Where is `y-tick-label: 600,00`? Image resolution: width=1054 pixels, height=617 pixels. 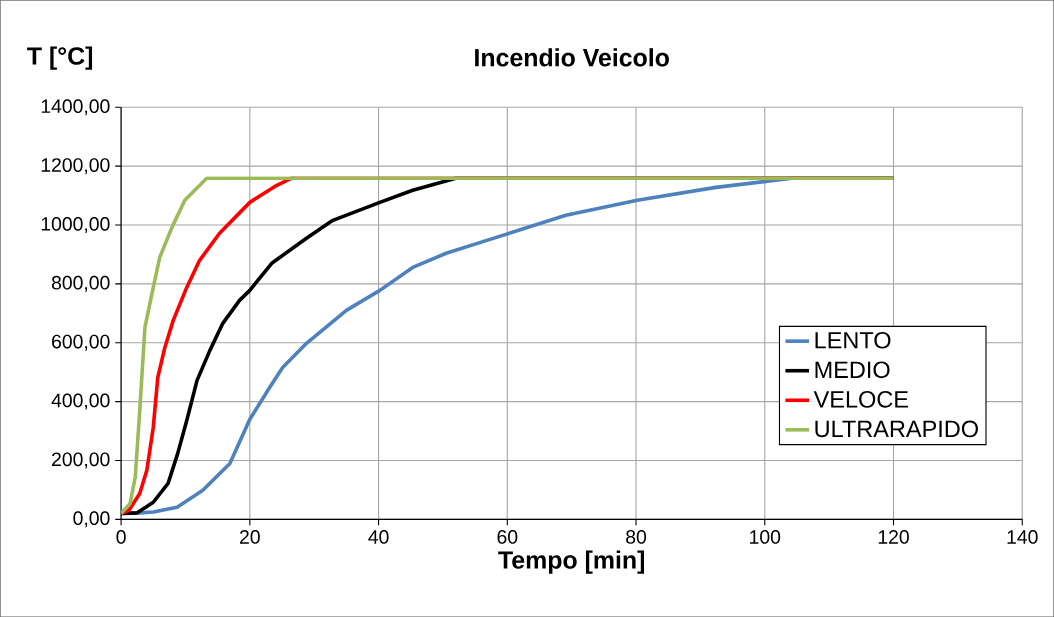 y-tick-label: 600,00 is located at coordinates (81, 342).